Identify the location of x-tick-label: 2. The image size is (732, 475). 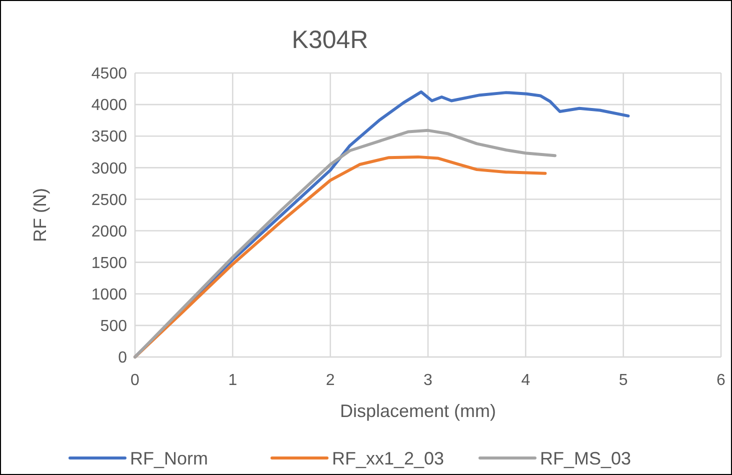
(330, 380).